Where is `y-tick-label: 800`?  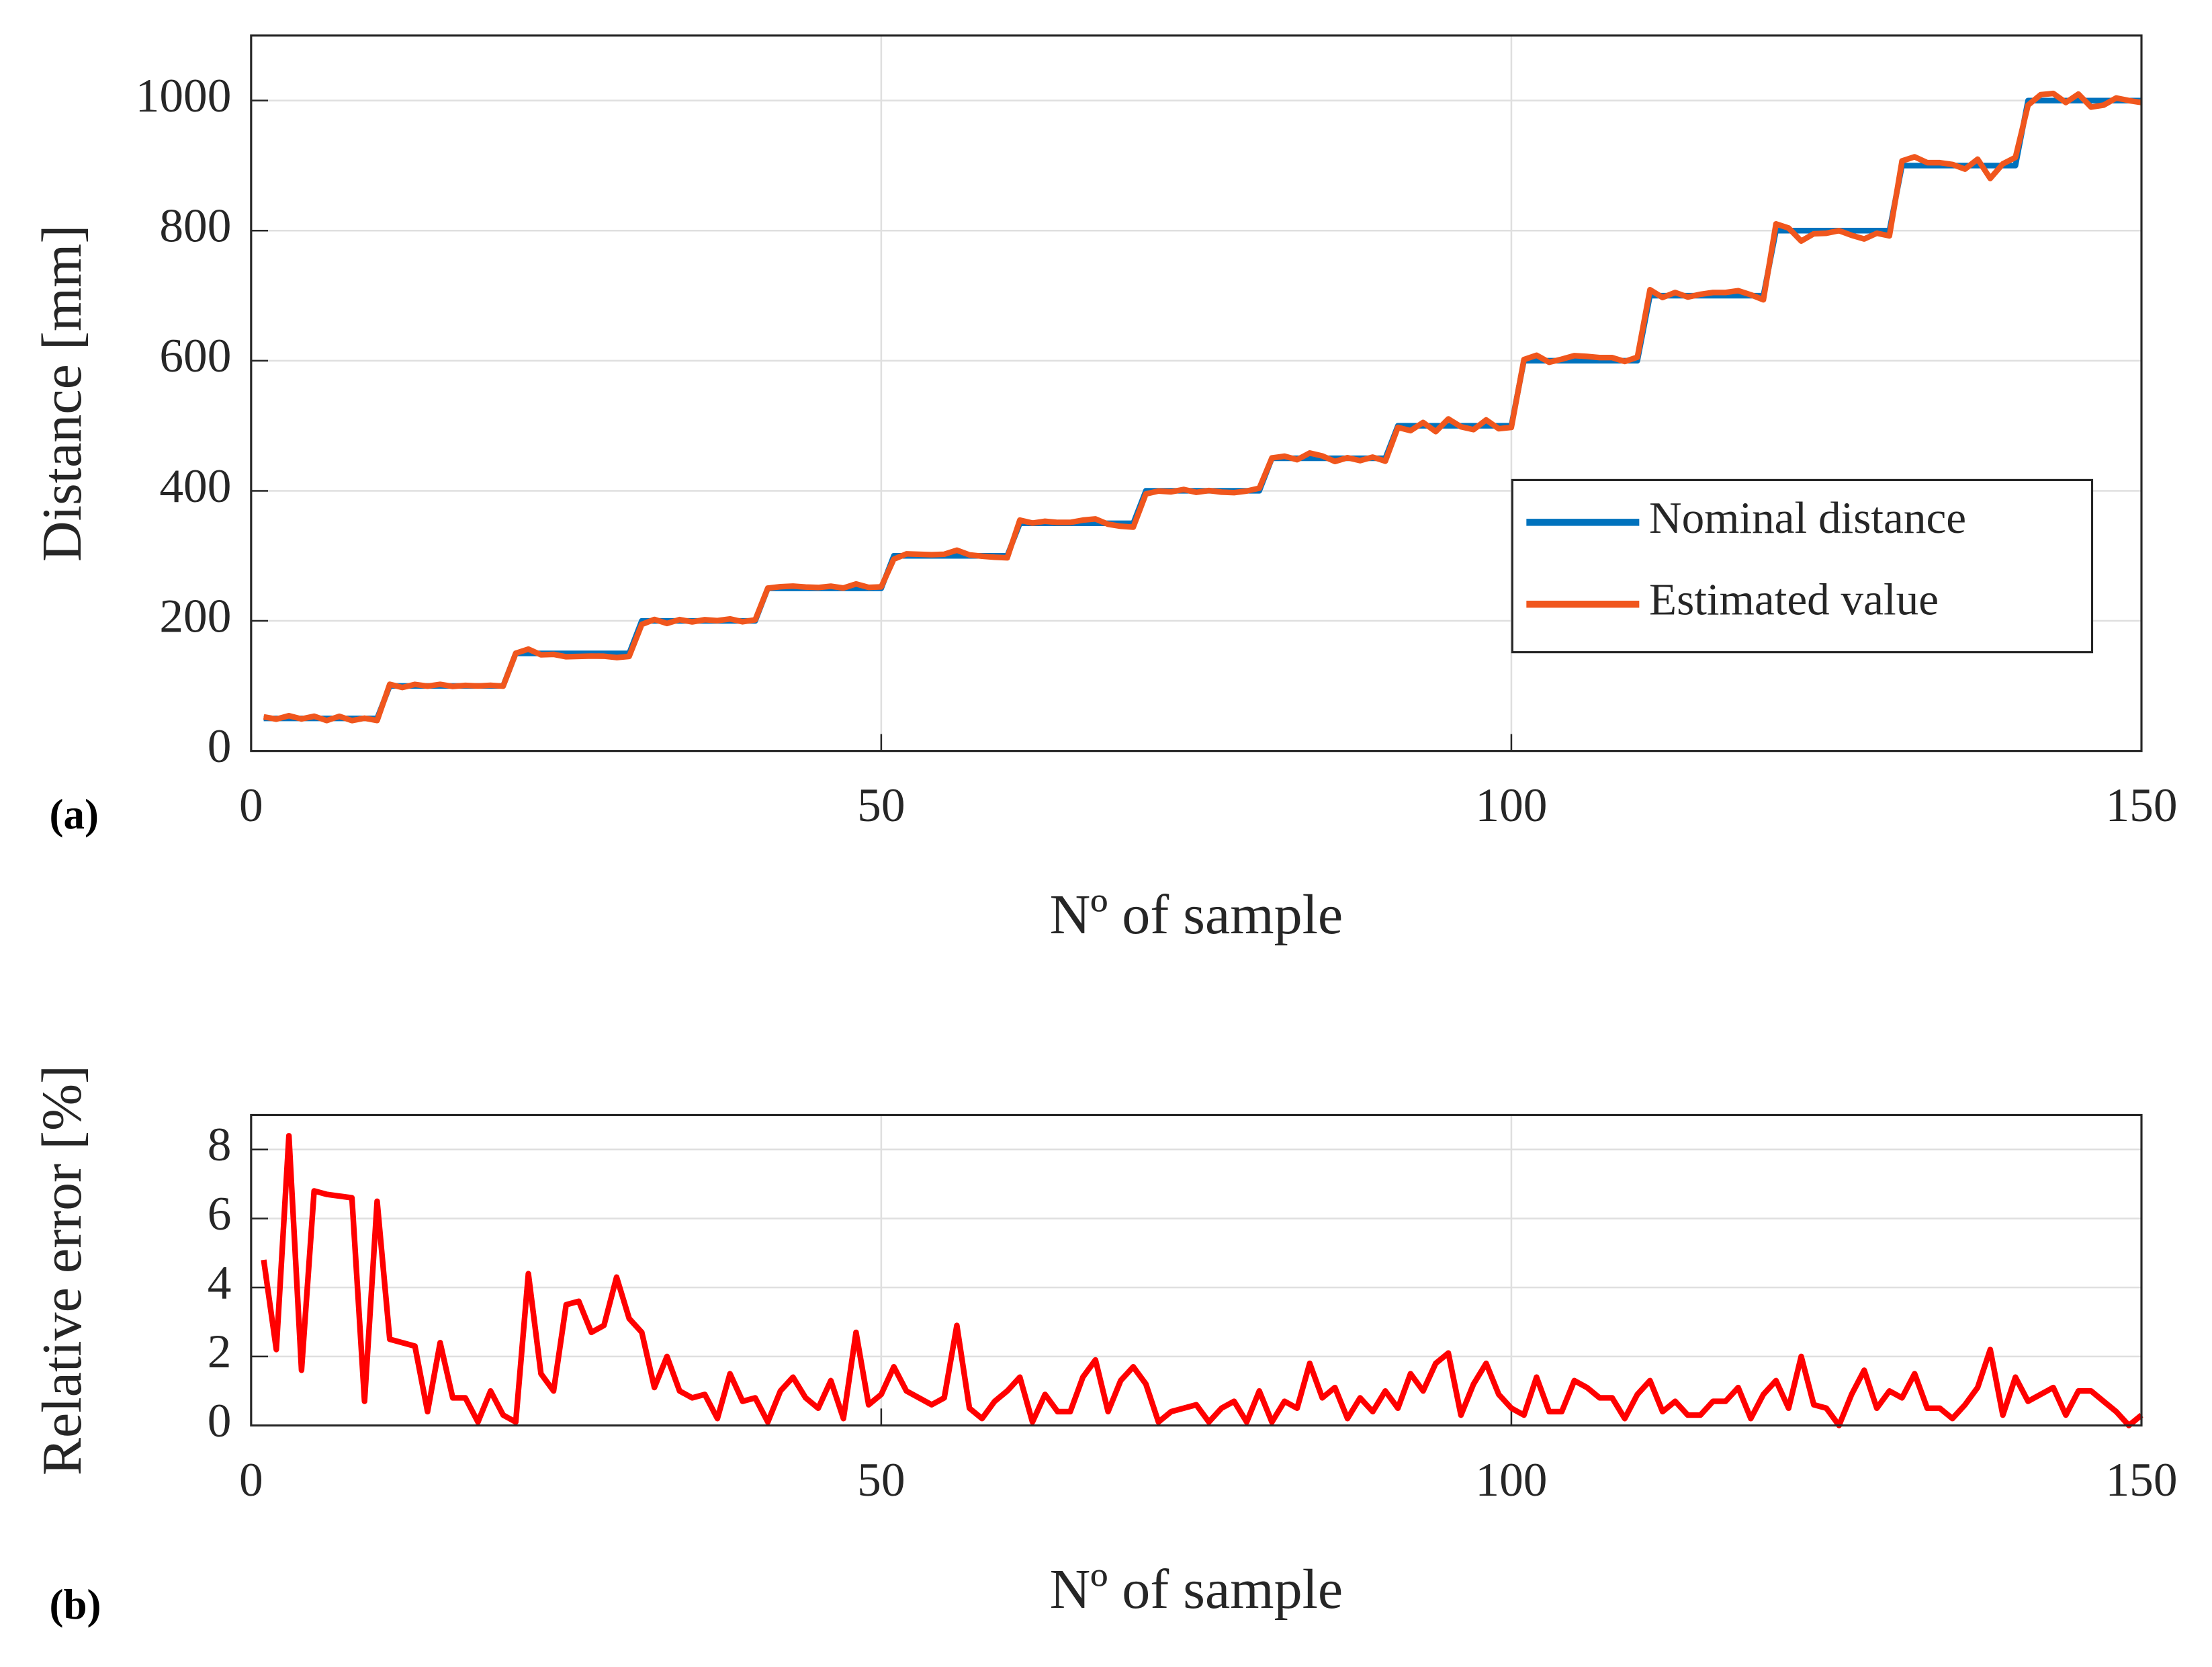
y-tick-label: 800 is located at coordinates (195, 226).